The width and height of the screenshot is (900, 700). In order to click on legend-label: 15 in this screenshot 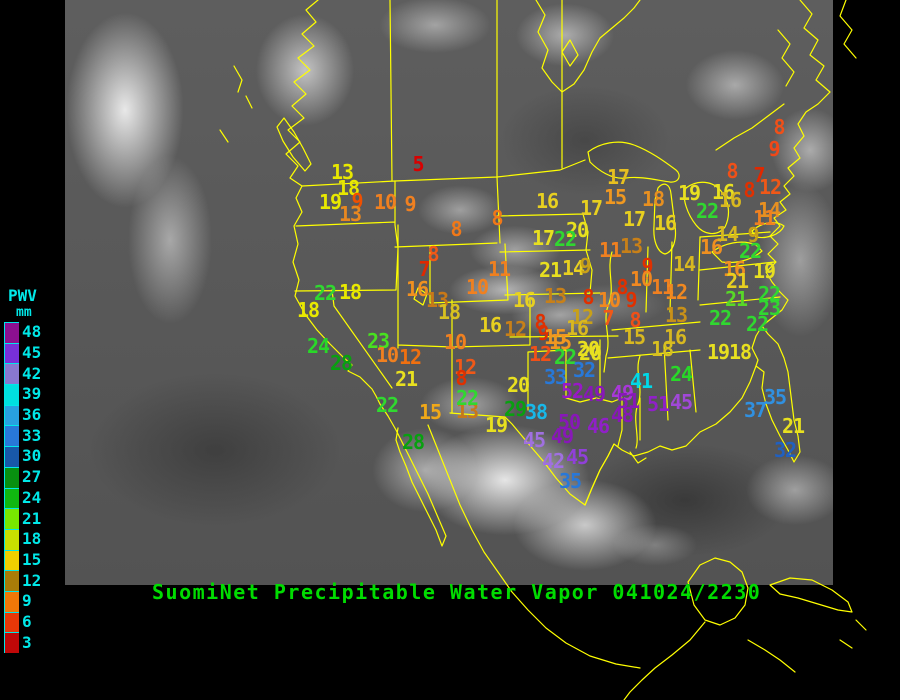, I will do `click(32, 559)`.